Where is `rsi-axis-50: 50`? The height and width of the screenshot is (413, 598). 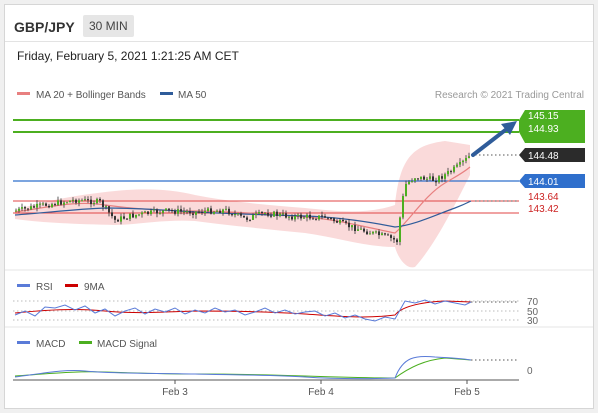 rsi-axis-50: 50 is located at coordinates (533, 312).